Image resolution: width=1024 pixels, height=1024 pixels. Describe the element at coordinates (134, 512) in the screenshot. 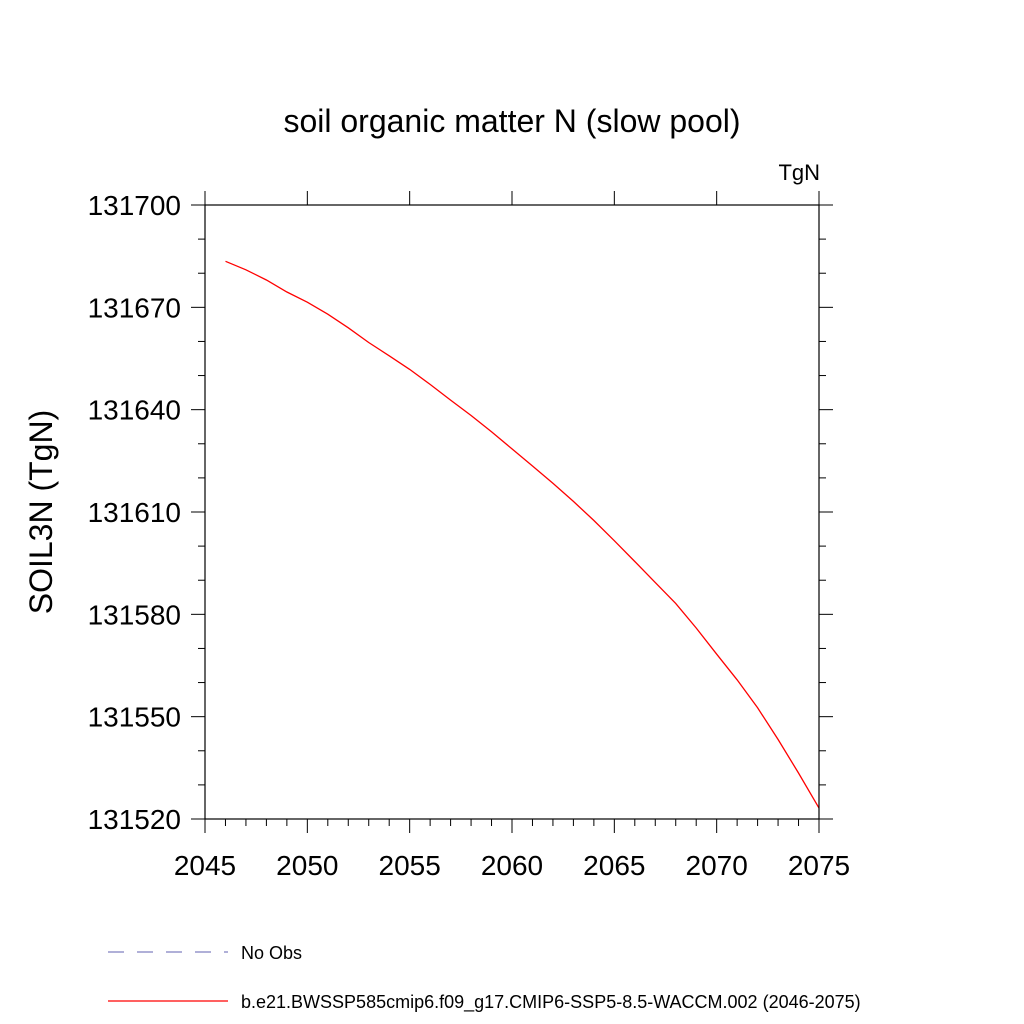

I see `y-tick-label: 131610` at that location.